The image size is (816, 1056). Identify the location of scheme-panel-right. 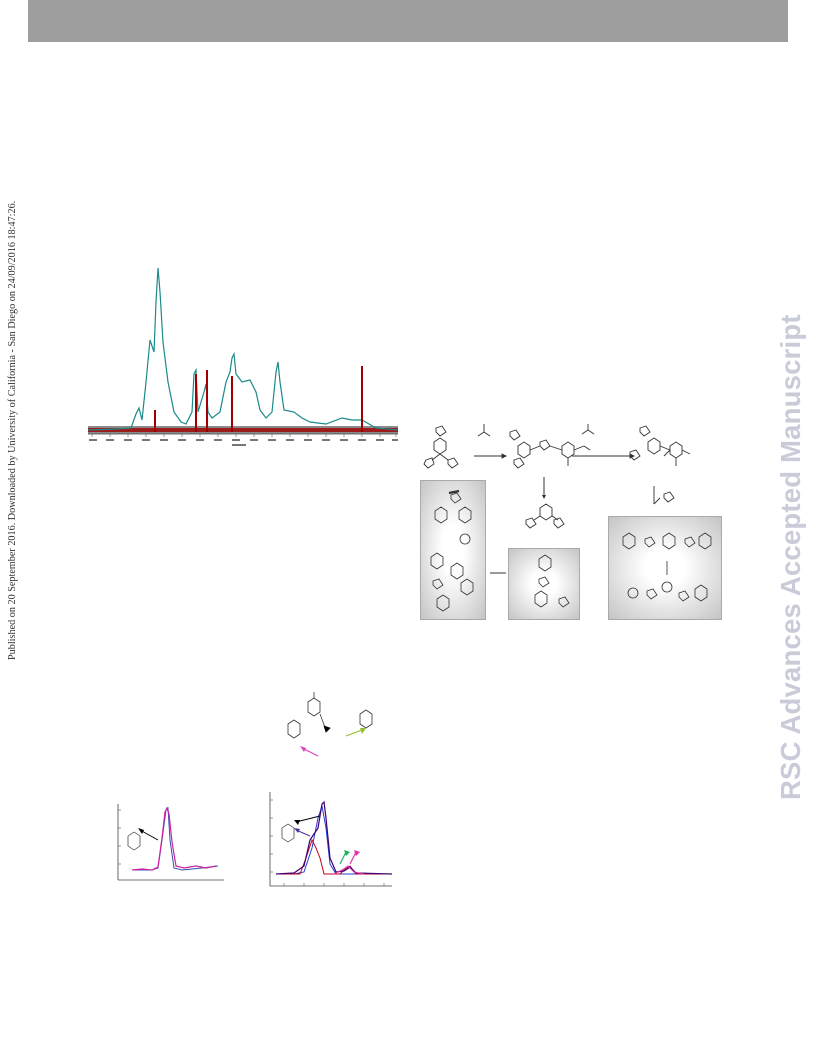
(665, 568).